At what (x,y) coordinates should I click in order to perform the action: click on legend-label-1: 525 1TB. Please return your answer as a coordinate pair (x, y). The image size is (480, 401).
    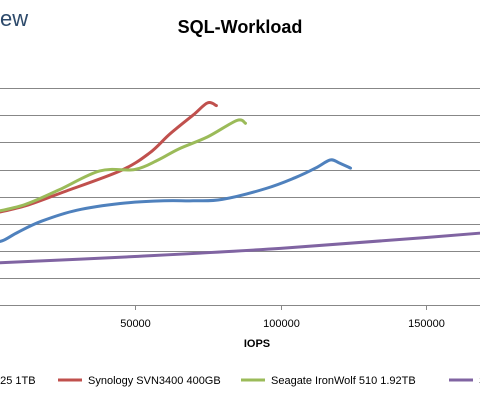
    Looking at the image, I should click on (18, 381).